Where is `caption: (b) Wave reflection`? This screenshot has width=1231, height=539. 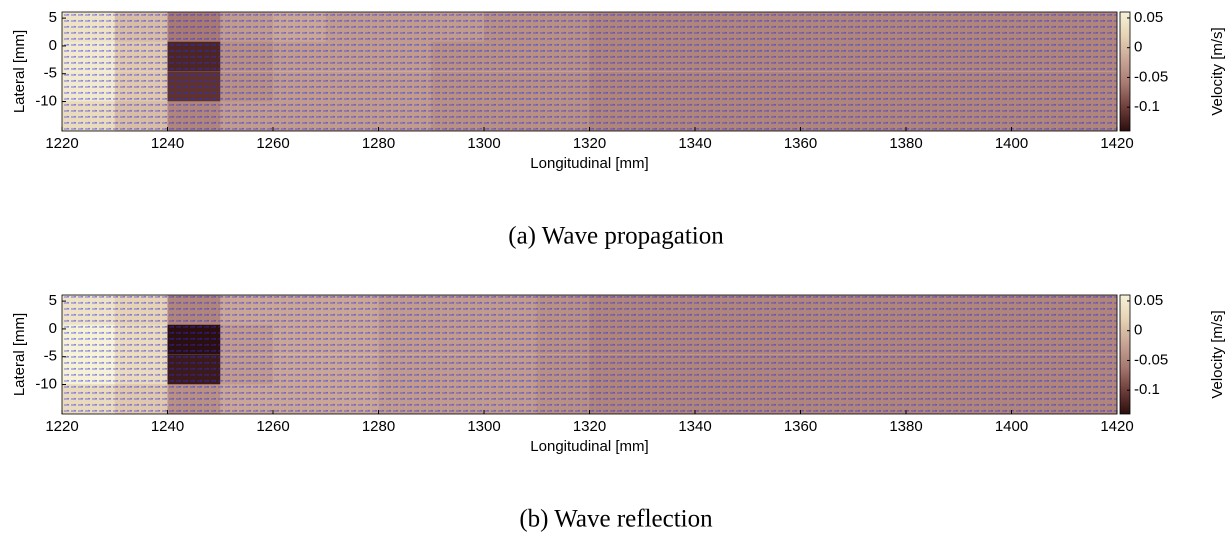
caption: (b) Wave reflection is located at coordinates (616, 519).